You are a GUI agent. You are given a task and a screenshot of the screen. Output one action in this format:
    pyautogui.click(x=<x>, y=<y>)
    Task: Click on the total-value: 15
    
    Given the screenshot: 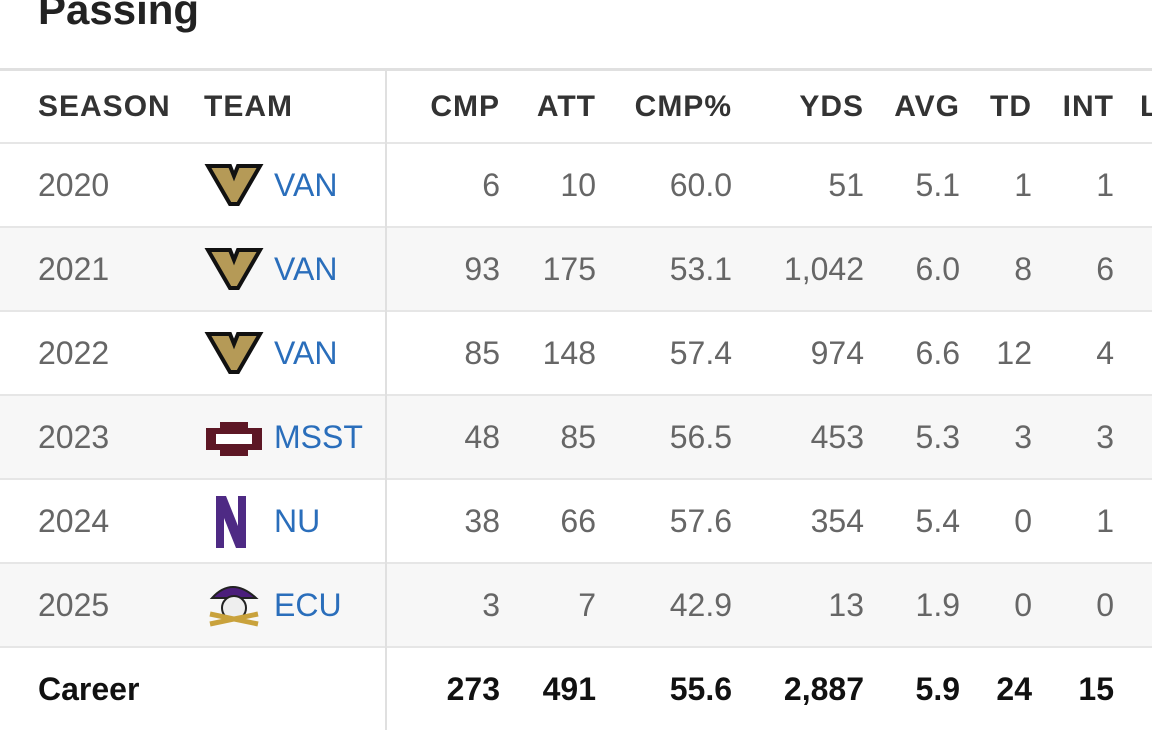 What is the action you would take?
    pyautogui.click(x=1096, y=688)
    